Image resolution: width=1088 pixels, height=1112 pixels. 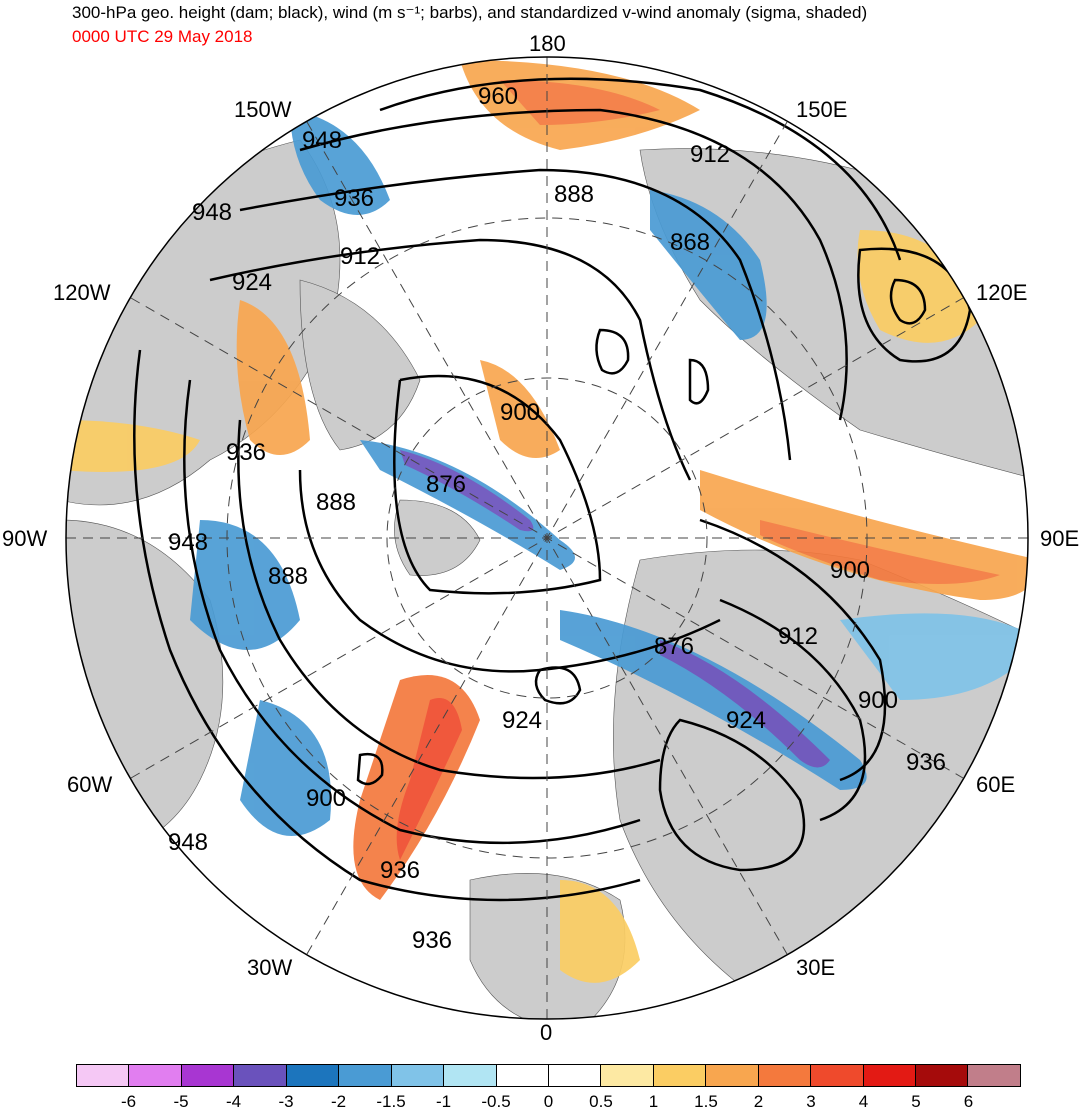 What do you see at coordinates (286, 1101) in the screenshot?
I see `colorbar-tick-label: -3` at bounding box center [286, 1101].